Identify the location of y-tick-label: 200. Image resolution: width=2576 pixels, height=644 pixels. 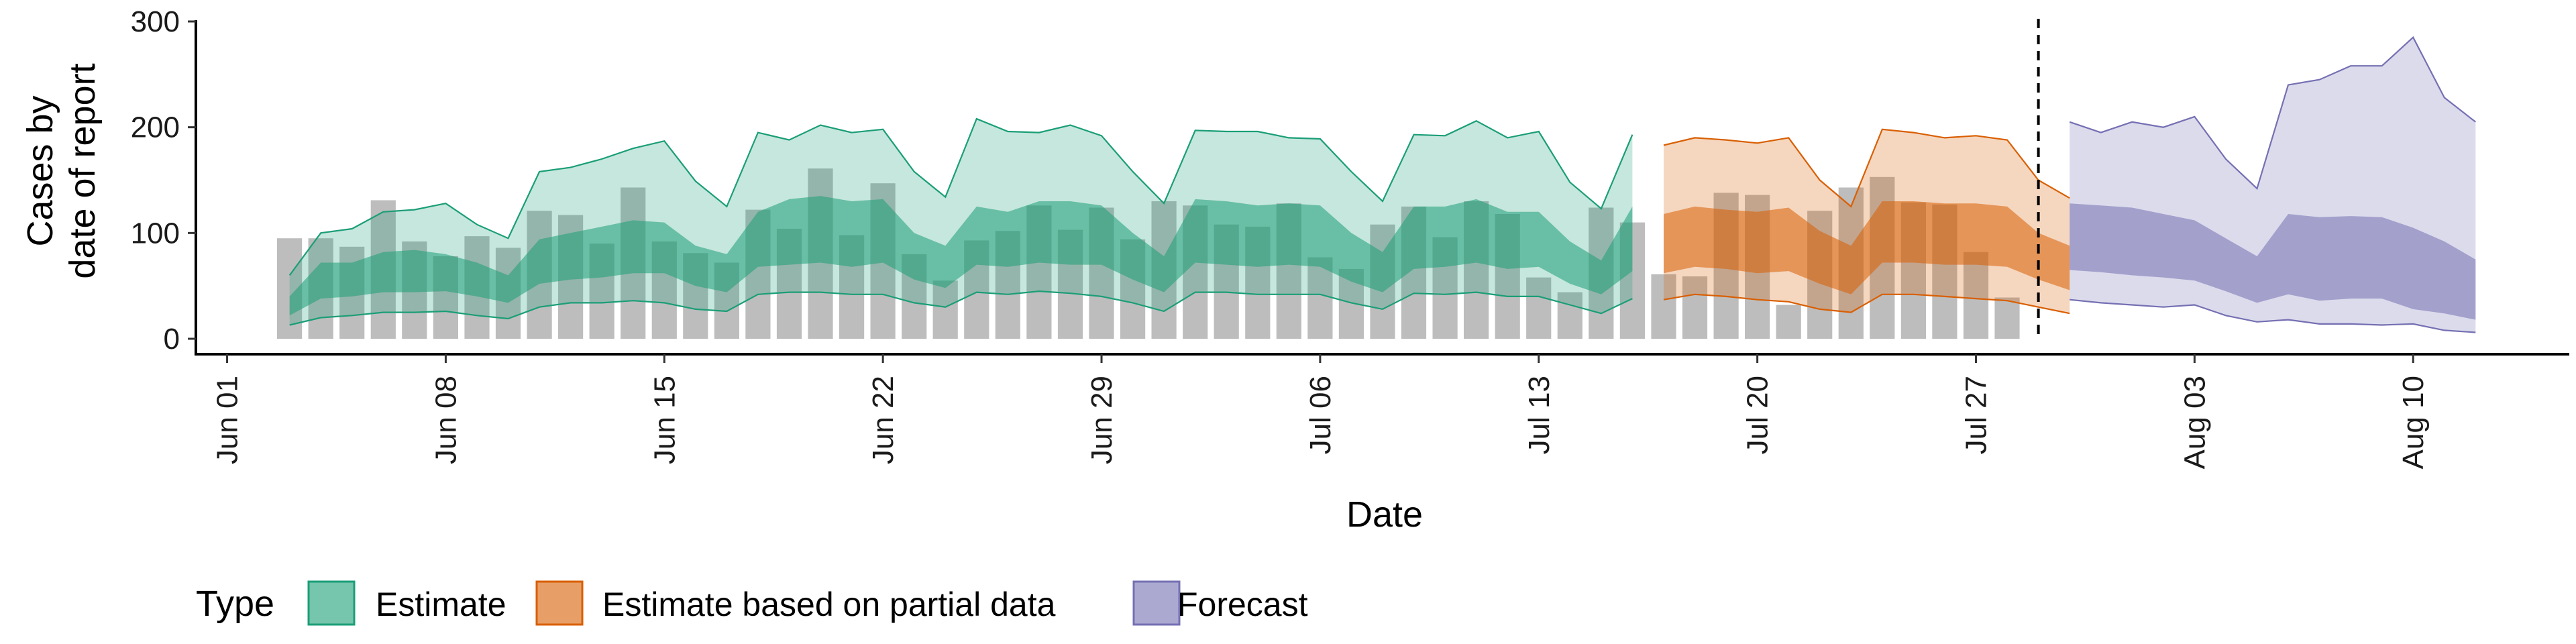
(155, 127).